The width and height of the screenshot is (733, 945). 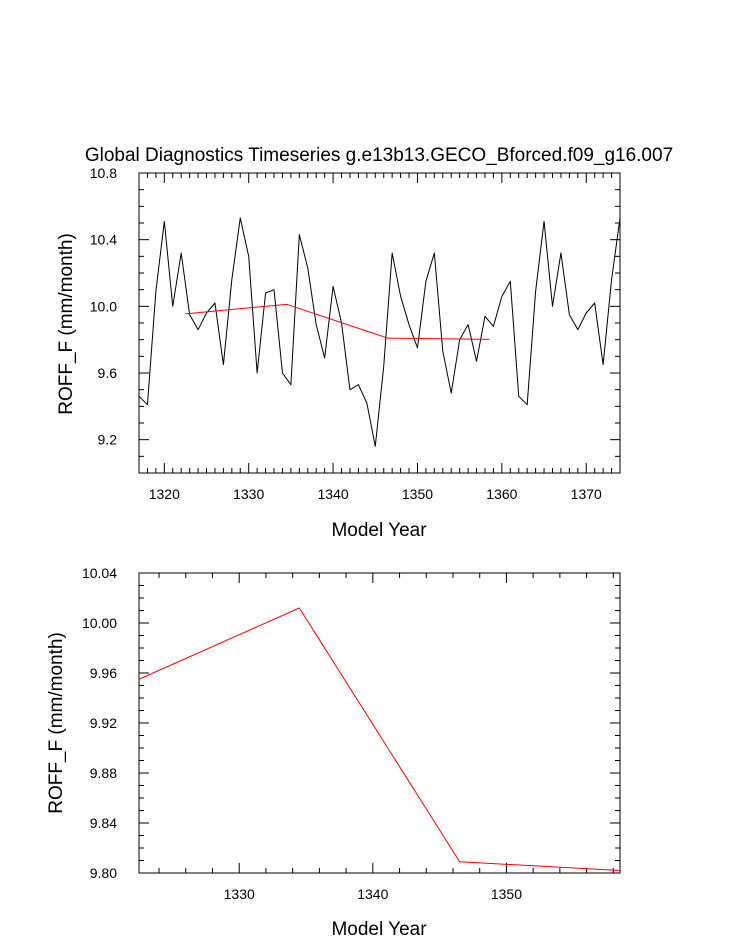 What do you see at coordinates (108, 440) in the screenshot?
I see `y-tick-label: 9.2` at bounding box center [108, 440].